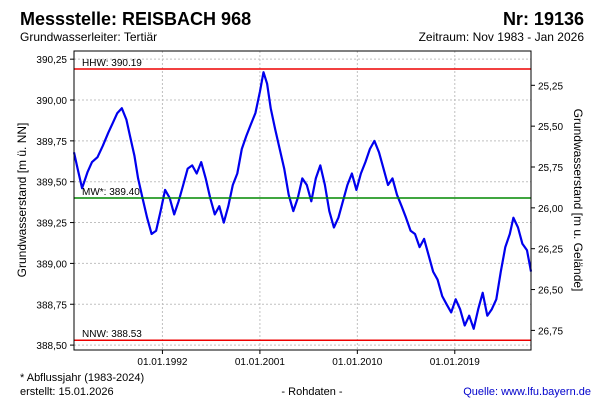 The width and height of the screenshot is (600, 400). I want to click on created-date: erstellt: 15.01.2026, so click(67, 392).